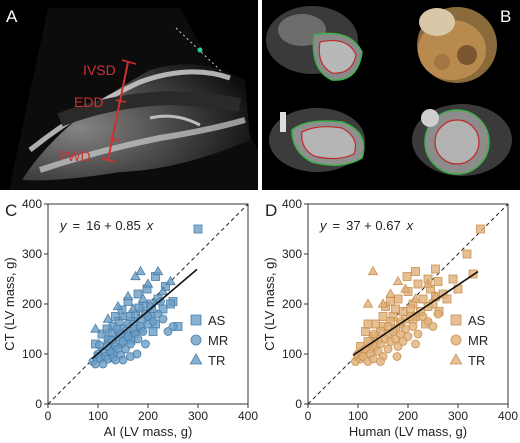  I want to click on panel-label-c: C, so click(11, 210).